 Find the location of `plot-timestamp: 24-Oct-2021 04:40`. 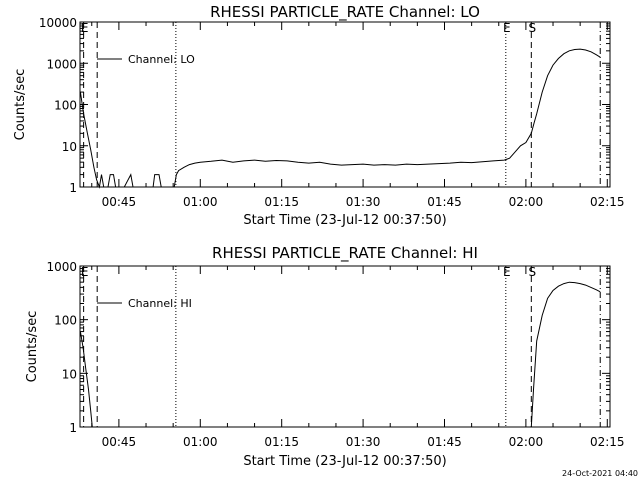

plot-timestamp: 24-Oct-2021 04:40 is located at coordinates (600, 473).